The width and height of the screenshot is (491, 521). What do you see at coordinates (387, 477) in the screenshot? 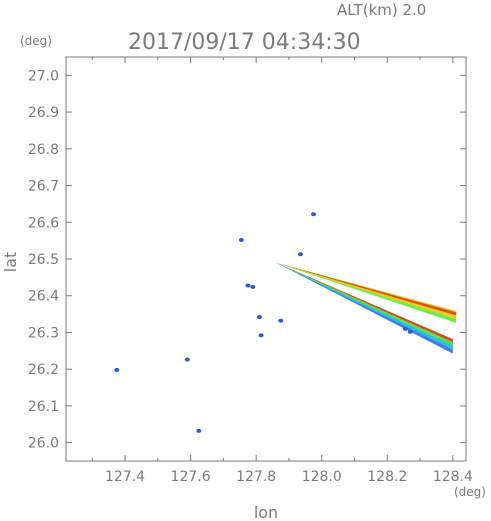
I see `x-tick-label: 128.2` at bounding box center [387, 477].